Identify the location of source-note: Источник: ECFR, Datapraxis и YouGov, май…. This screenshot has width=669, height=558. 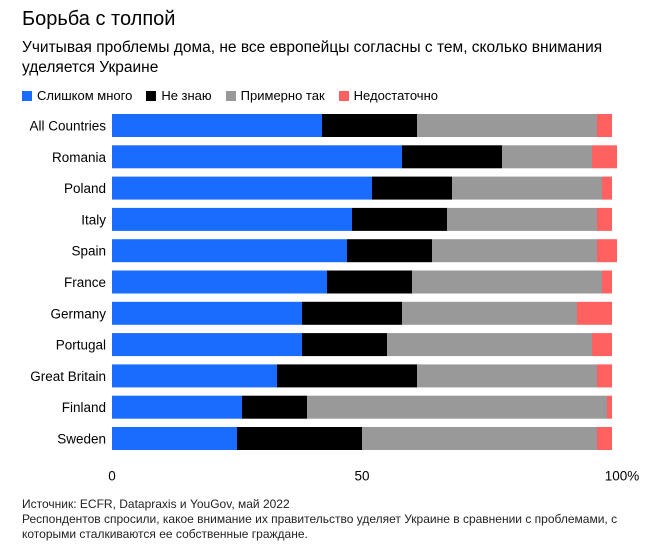
(156, 504).